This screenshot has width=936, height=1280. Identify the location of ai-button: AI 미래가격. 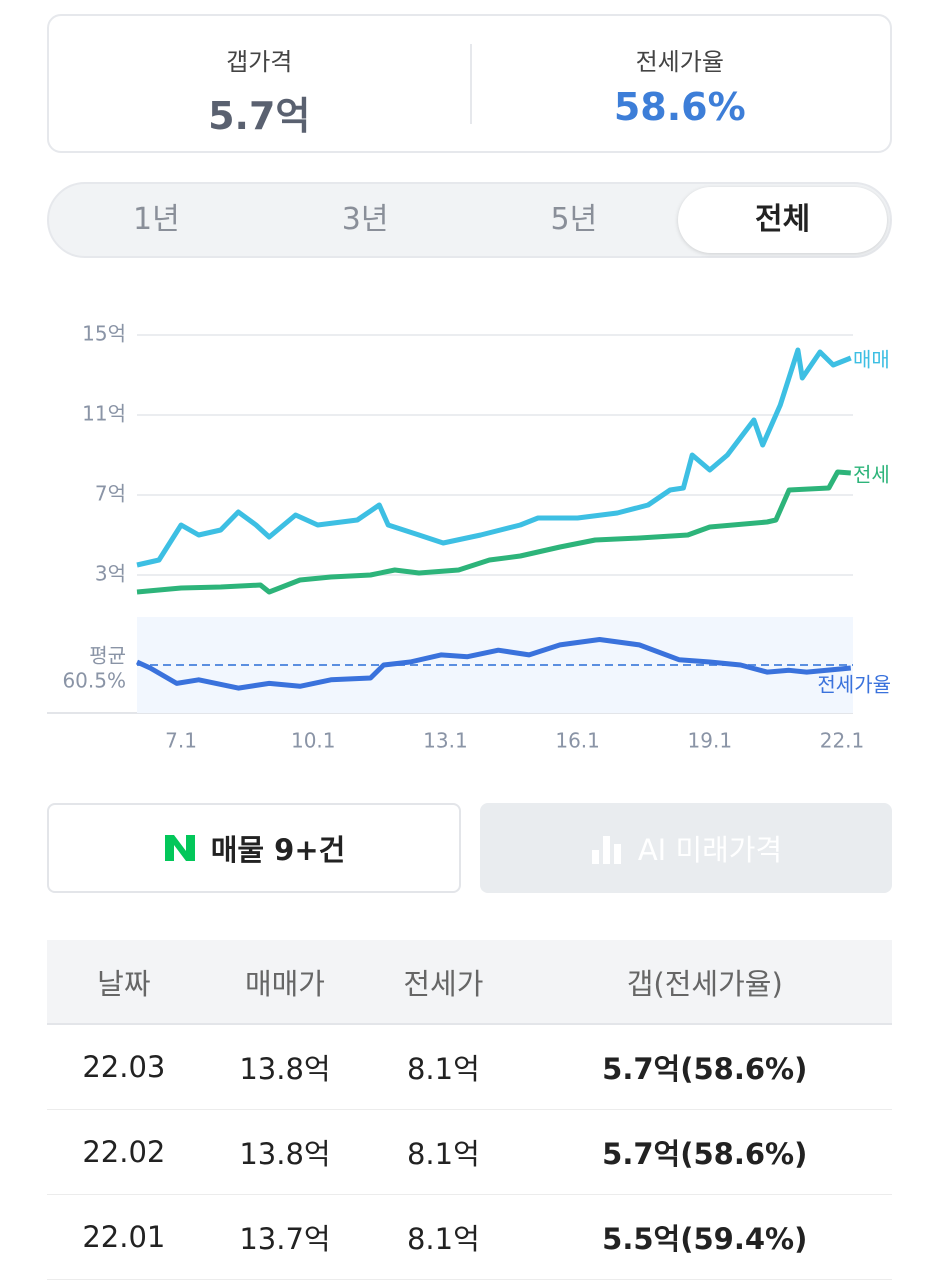
(686, 848).